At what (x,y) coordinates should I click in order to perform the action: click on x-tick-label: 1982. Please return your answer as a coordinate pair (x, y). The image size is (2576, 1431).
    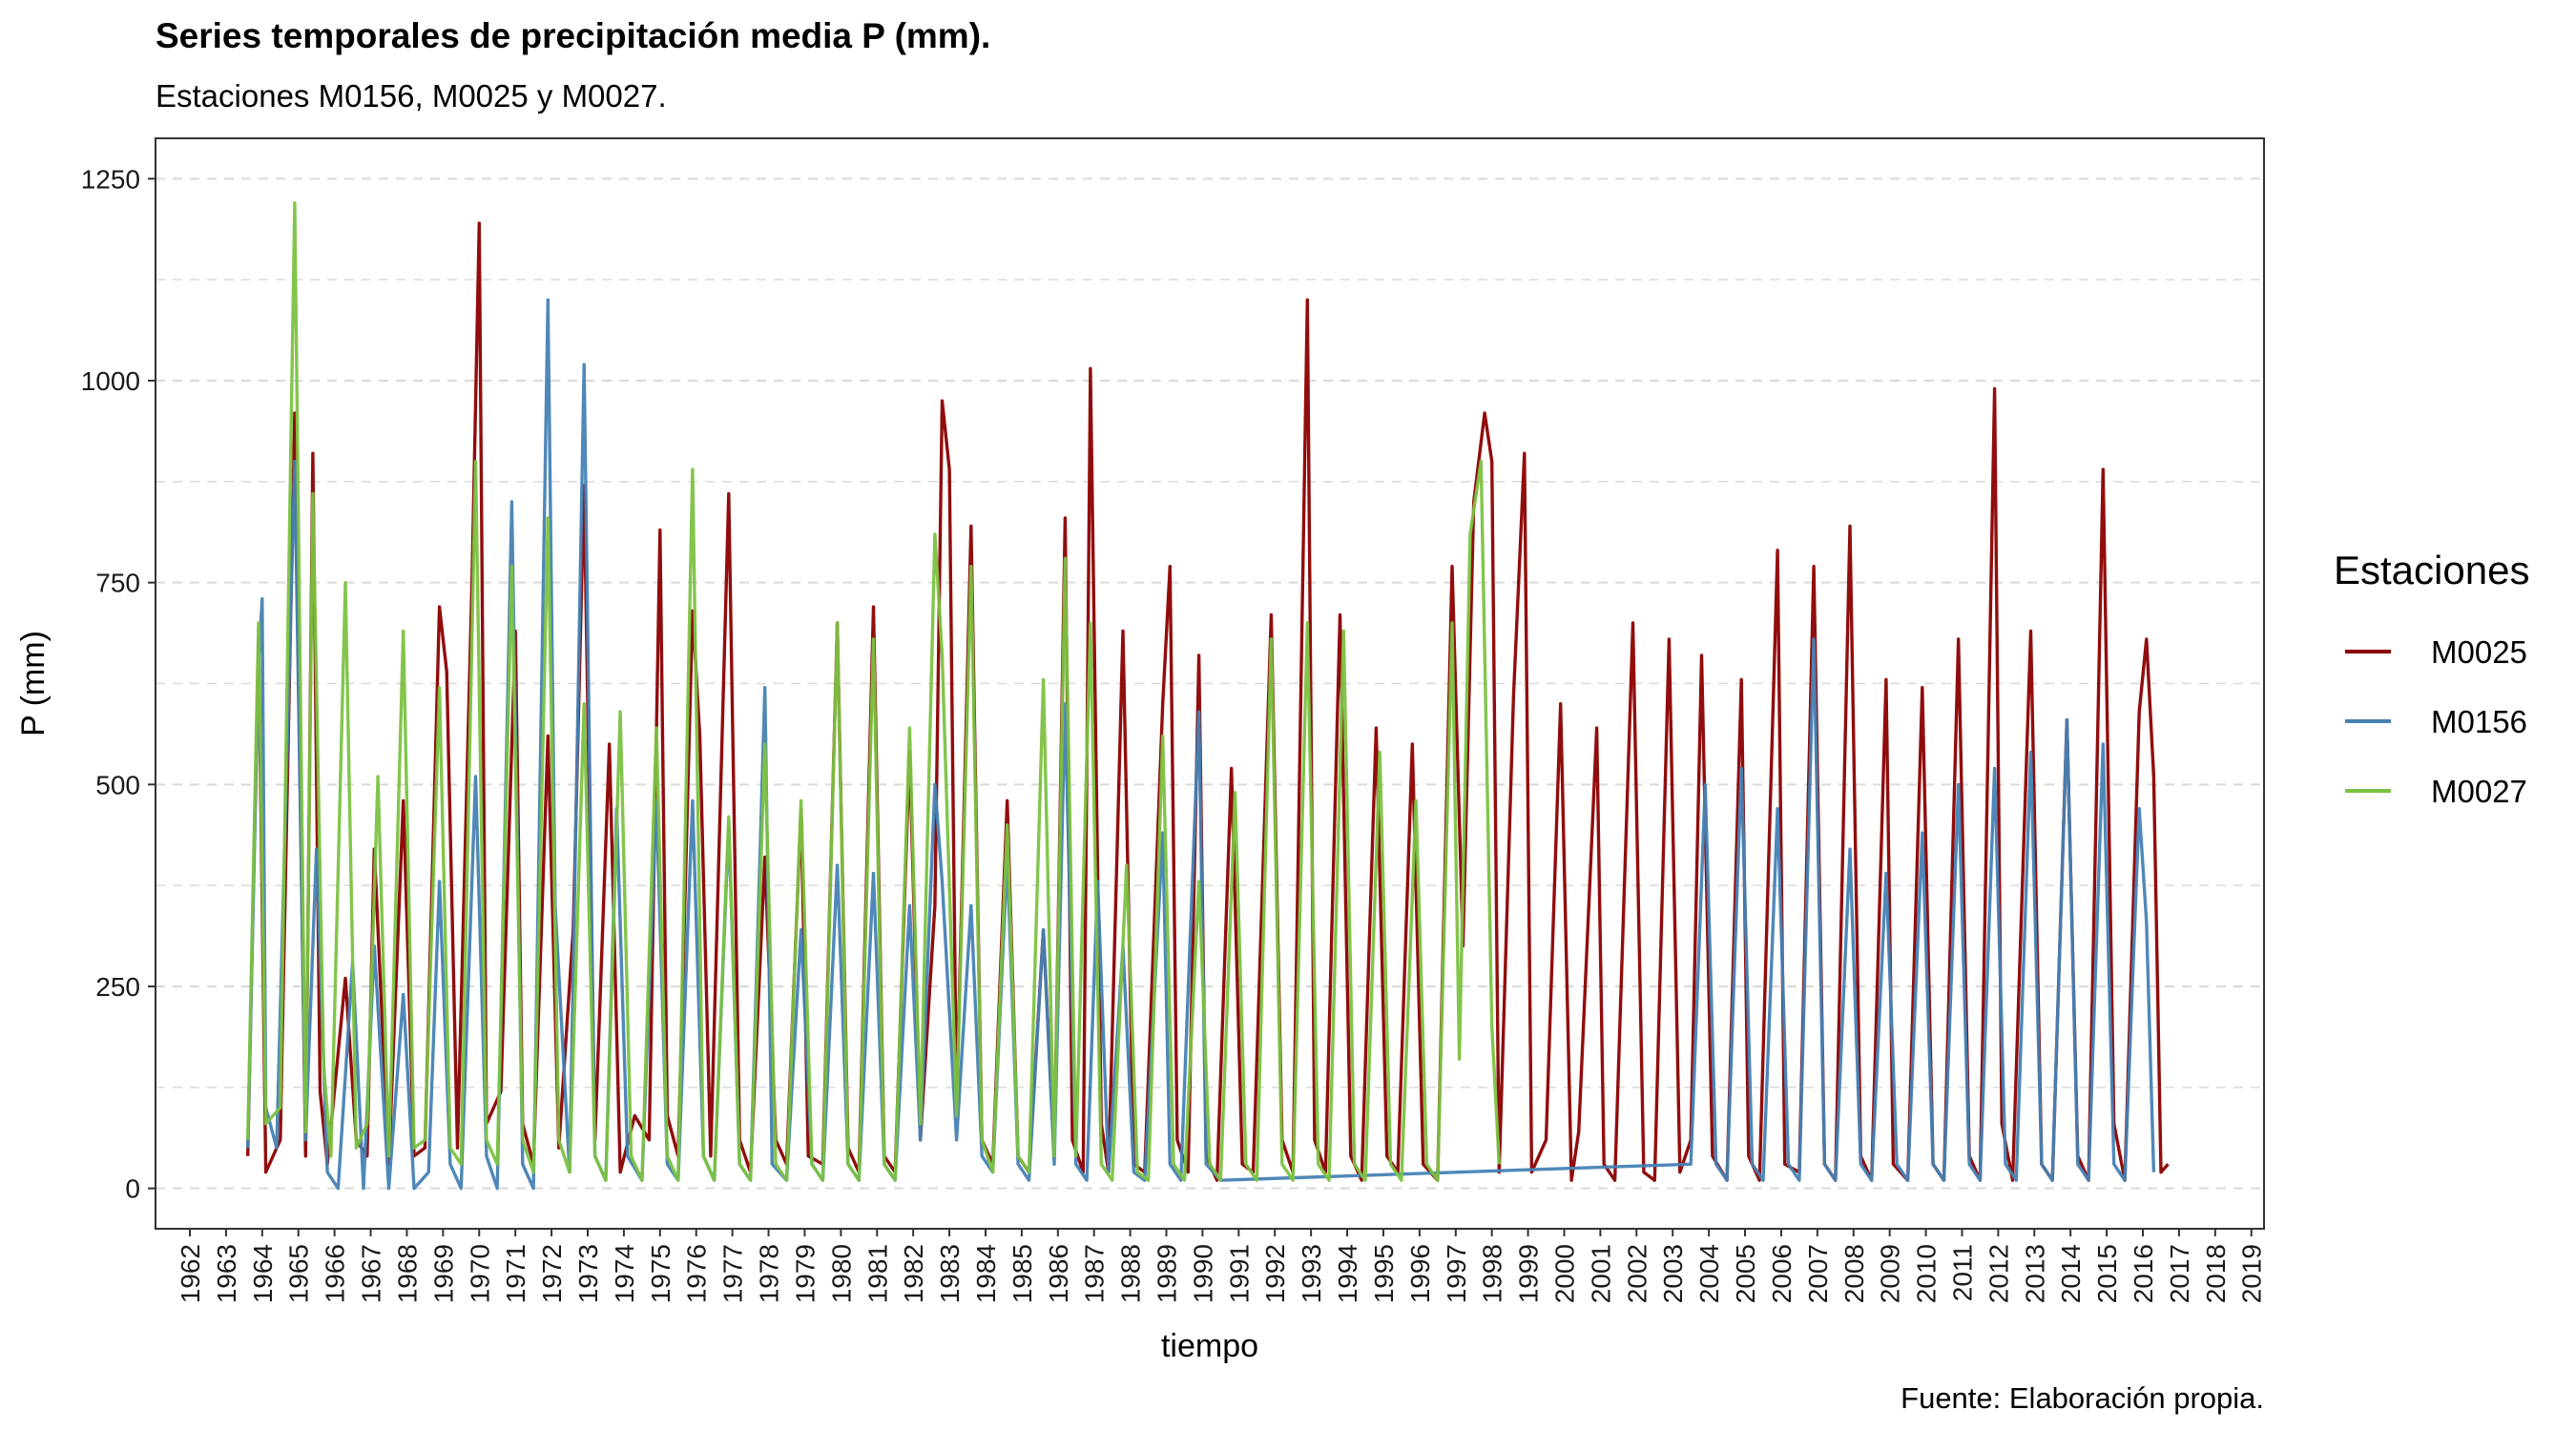
    Looking at the image, I should click on (913, 1273).